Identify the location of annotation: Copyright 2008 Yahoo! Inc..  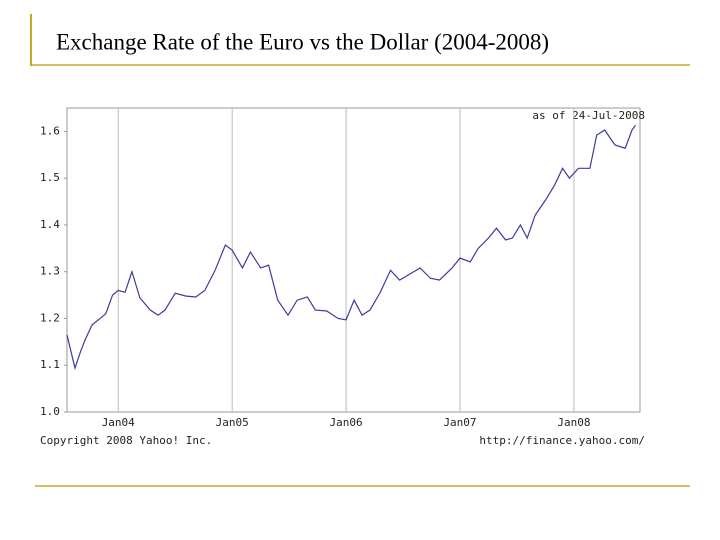
(126, 440).